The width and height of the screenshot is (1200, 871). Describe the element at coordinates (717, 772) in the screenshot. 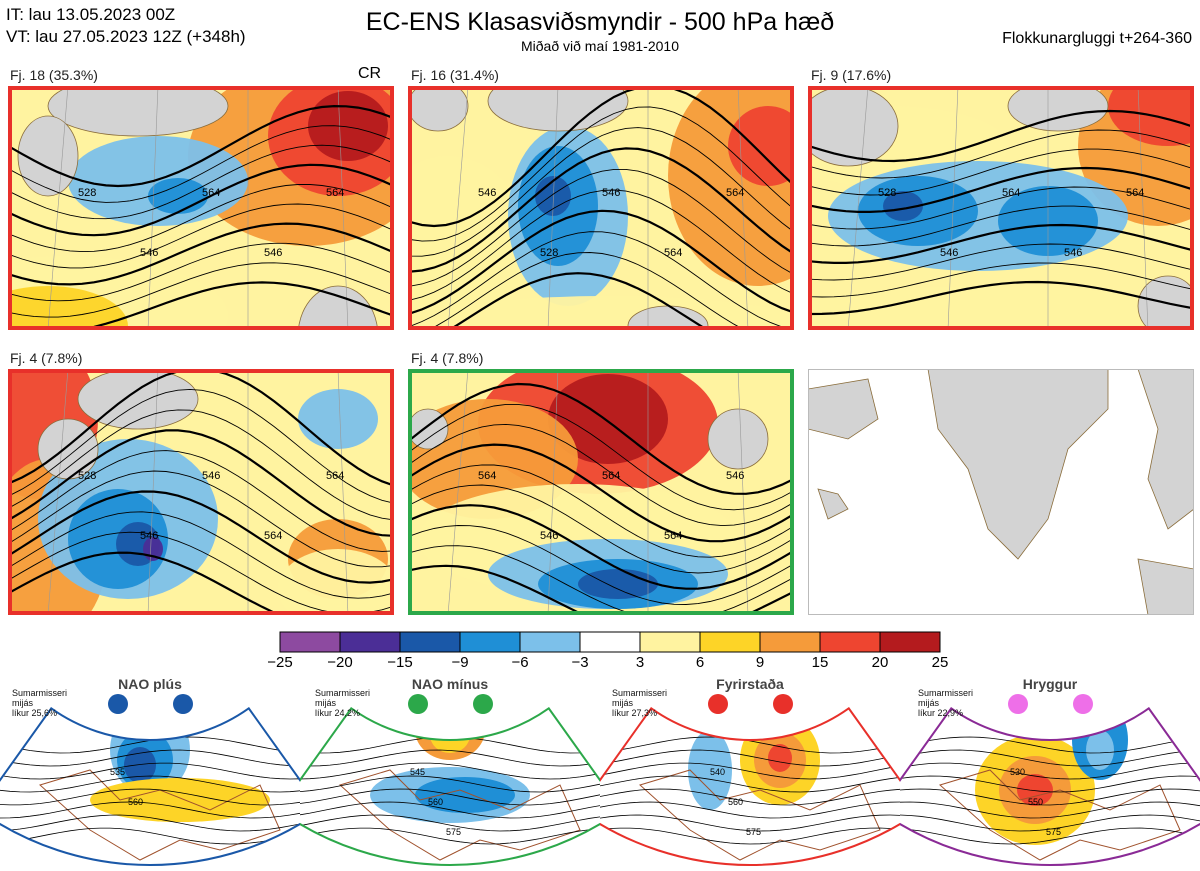

I see `regime-contour-label: 540` at that location.